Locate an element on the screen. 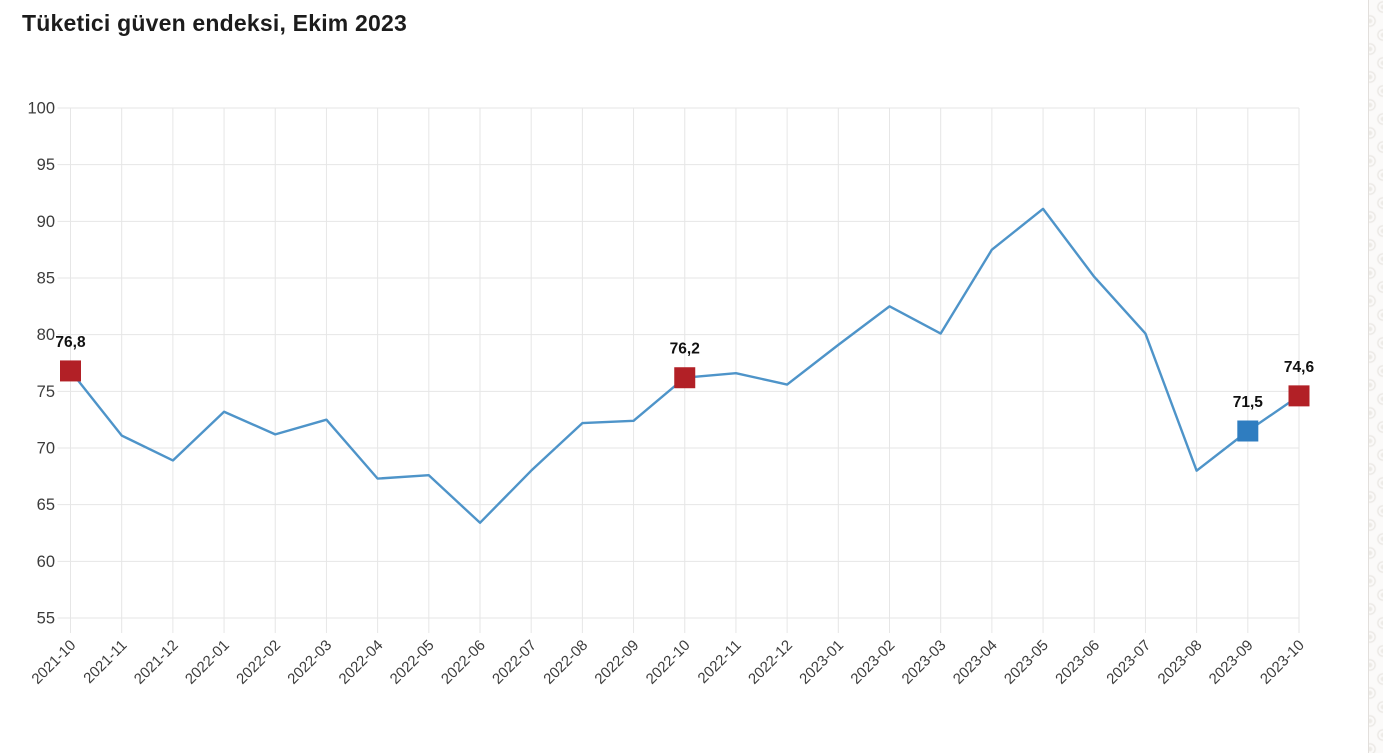 The height and width of the screenshot is (753, 1383). x-tick-label: 2023-02 is located at coordinates (872, 662).